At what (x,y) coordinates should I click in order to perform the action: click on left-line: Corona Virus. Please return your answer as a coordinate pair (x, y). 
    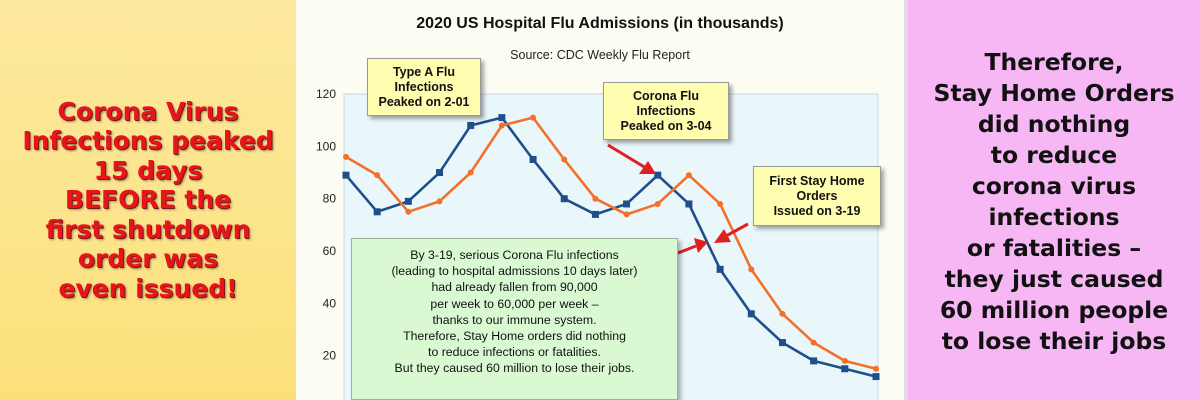
    Looking at the image, I should click on (148, 111).